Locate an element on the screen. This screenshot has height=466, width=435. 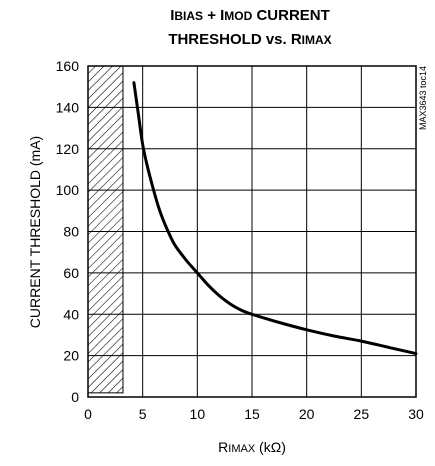
y-axis-label: CURRENT THRESHOLD (mA) is located at coordinates (35, 232).